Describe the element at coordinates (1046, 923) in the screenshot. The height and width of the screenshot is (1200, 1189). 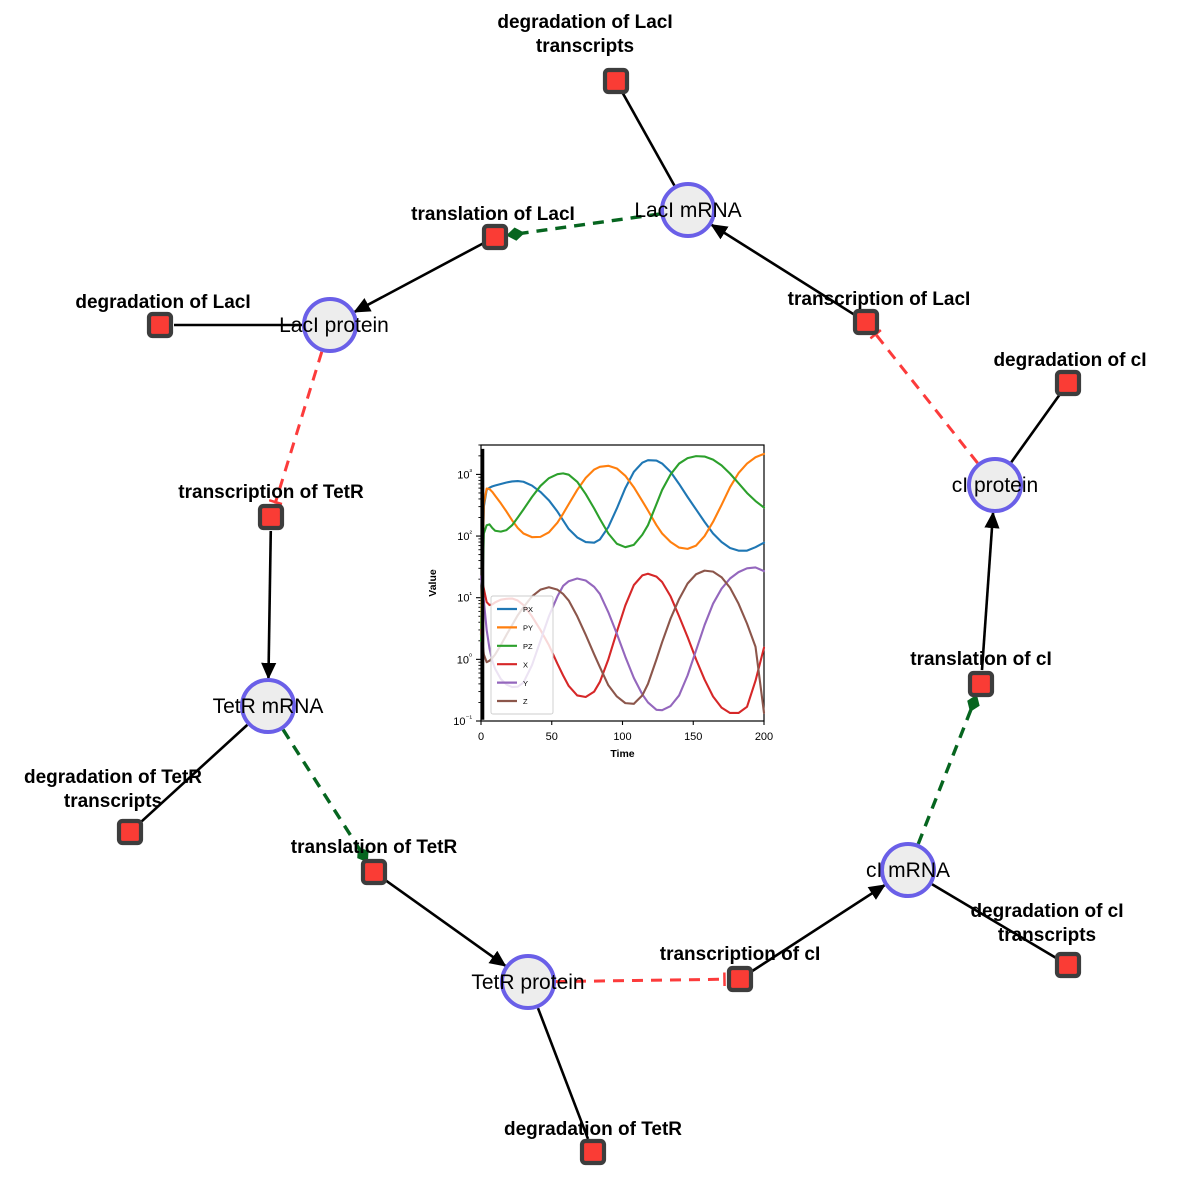
I see `reaction-label-deg_ci_tr: degradation of cI transcripts` at that location.